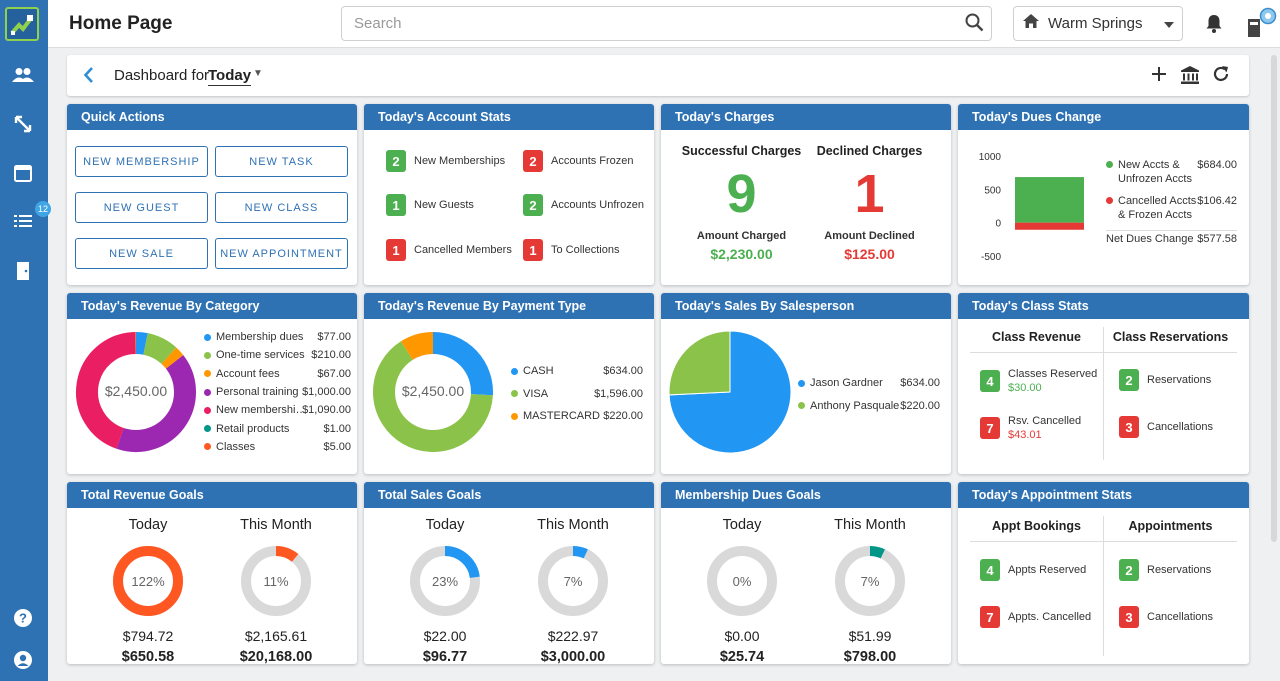 This screenshot has width=1280, height=681. What do you see at coordinates (741, 236) in the screenshot?
I see `amount-charged-label: Amount Charged` at bounding box center [741, 236].